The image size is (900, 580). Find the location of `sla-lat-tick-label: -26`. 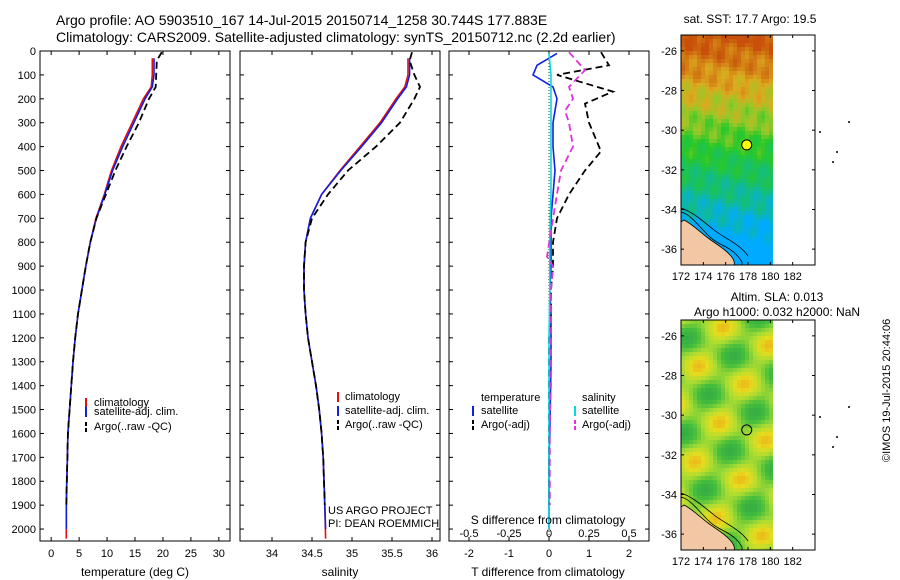

sla-lat-tick-label: -26 is located at coordinates (669, 337).